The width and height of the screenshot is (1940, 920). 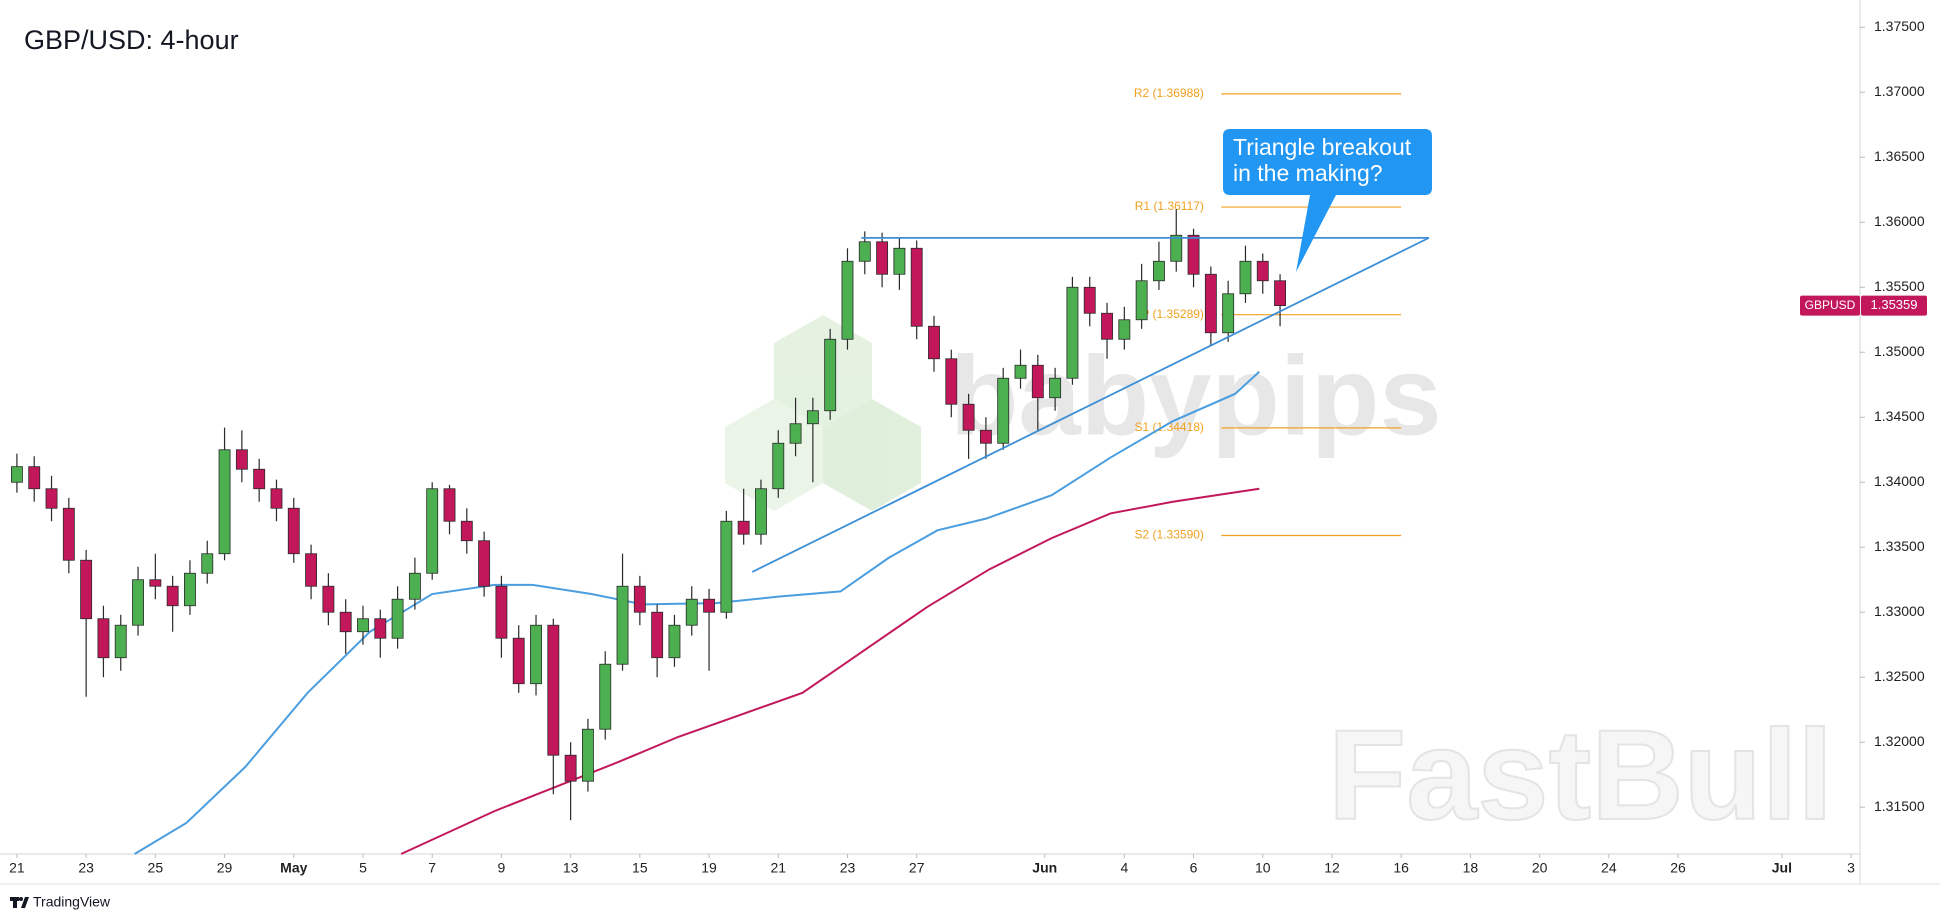 What do you see at coordinates (1090, 405) in the screenshot?
I see `trendline` at bounding box center [1090, 405].